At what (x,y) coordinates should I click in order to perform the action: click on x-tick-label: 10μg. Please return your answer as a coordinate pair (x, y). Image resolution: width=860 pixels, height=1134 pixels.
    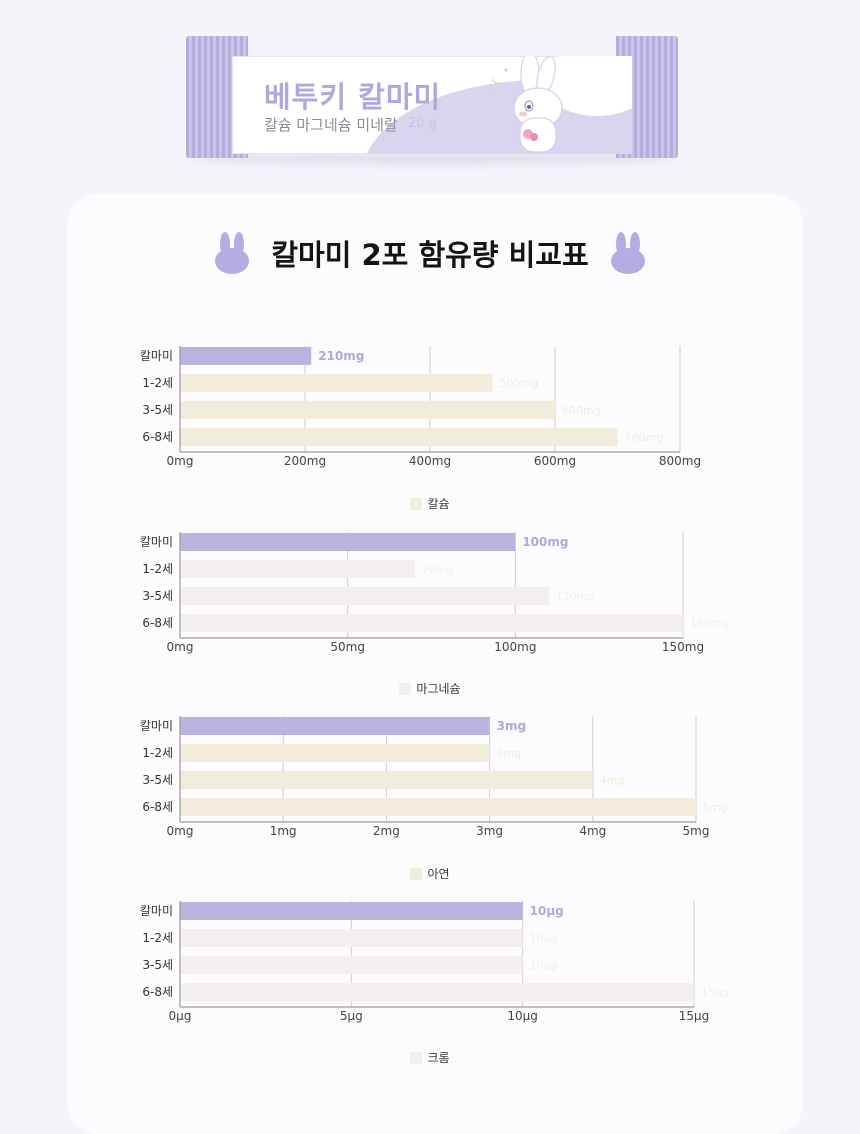
    Looking at the image, I should click on (522, 1016).